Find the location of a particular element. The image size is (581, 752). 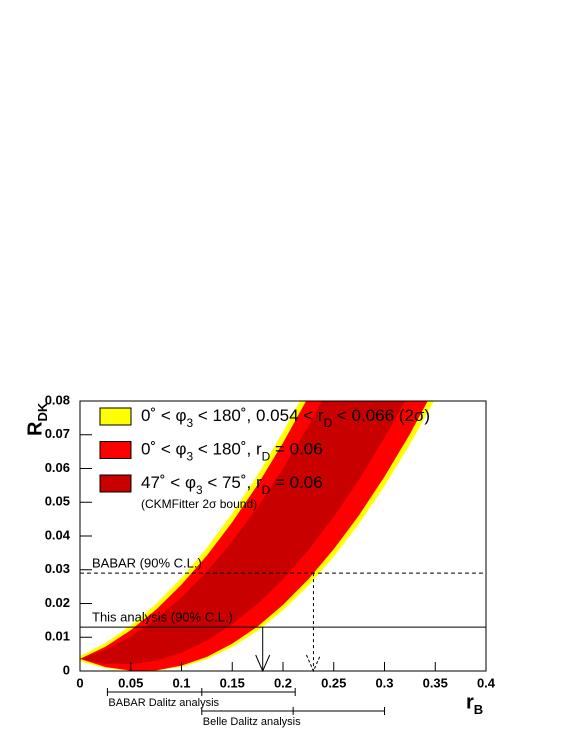

x-tick-label: 0.1 is located at coordinates (181, 682).